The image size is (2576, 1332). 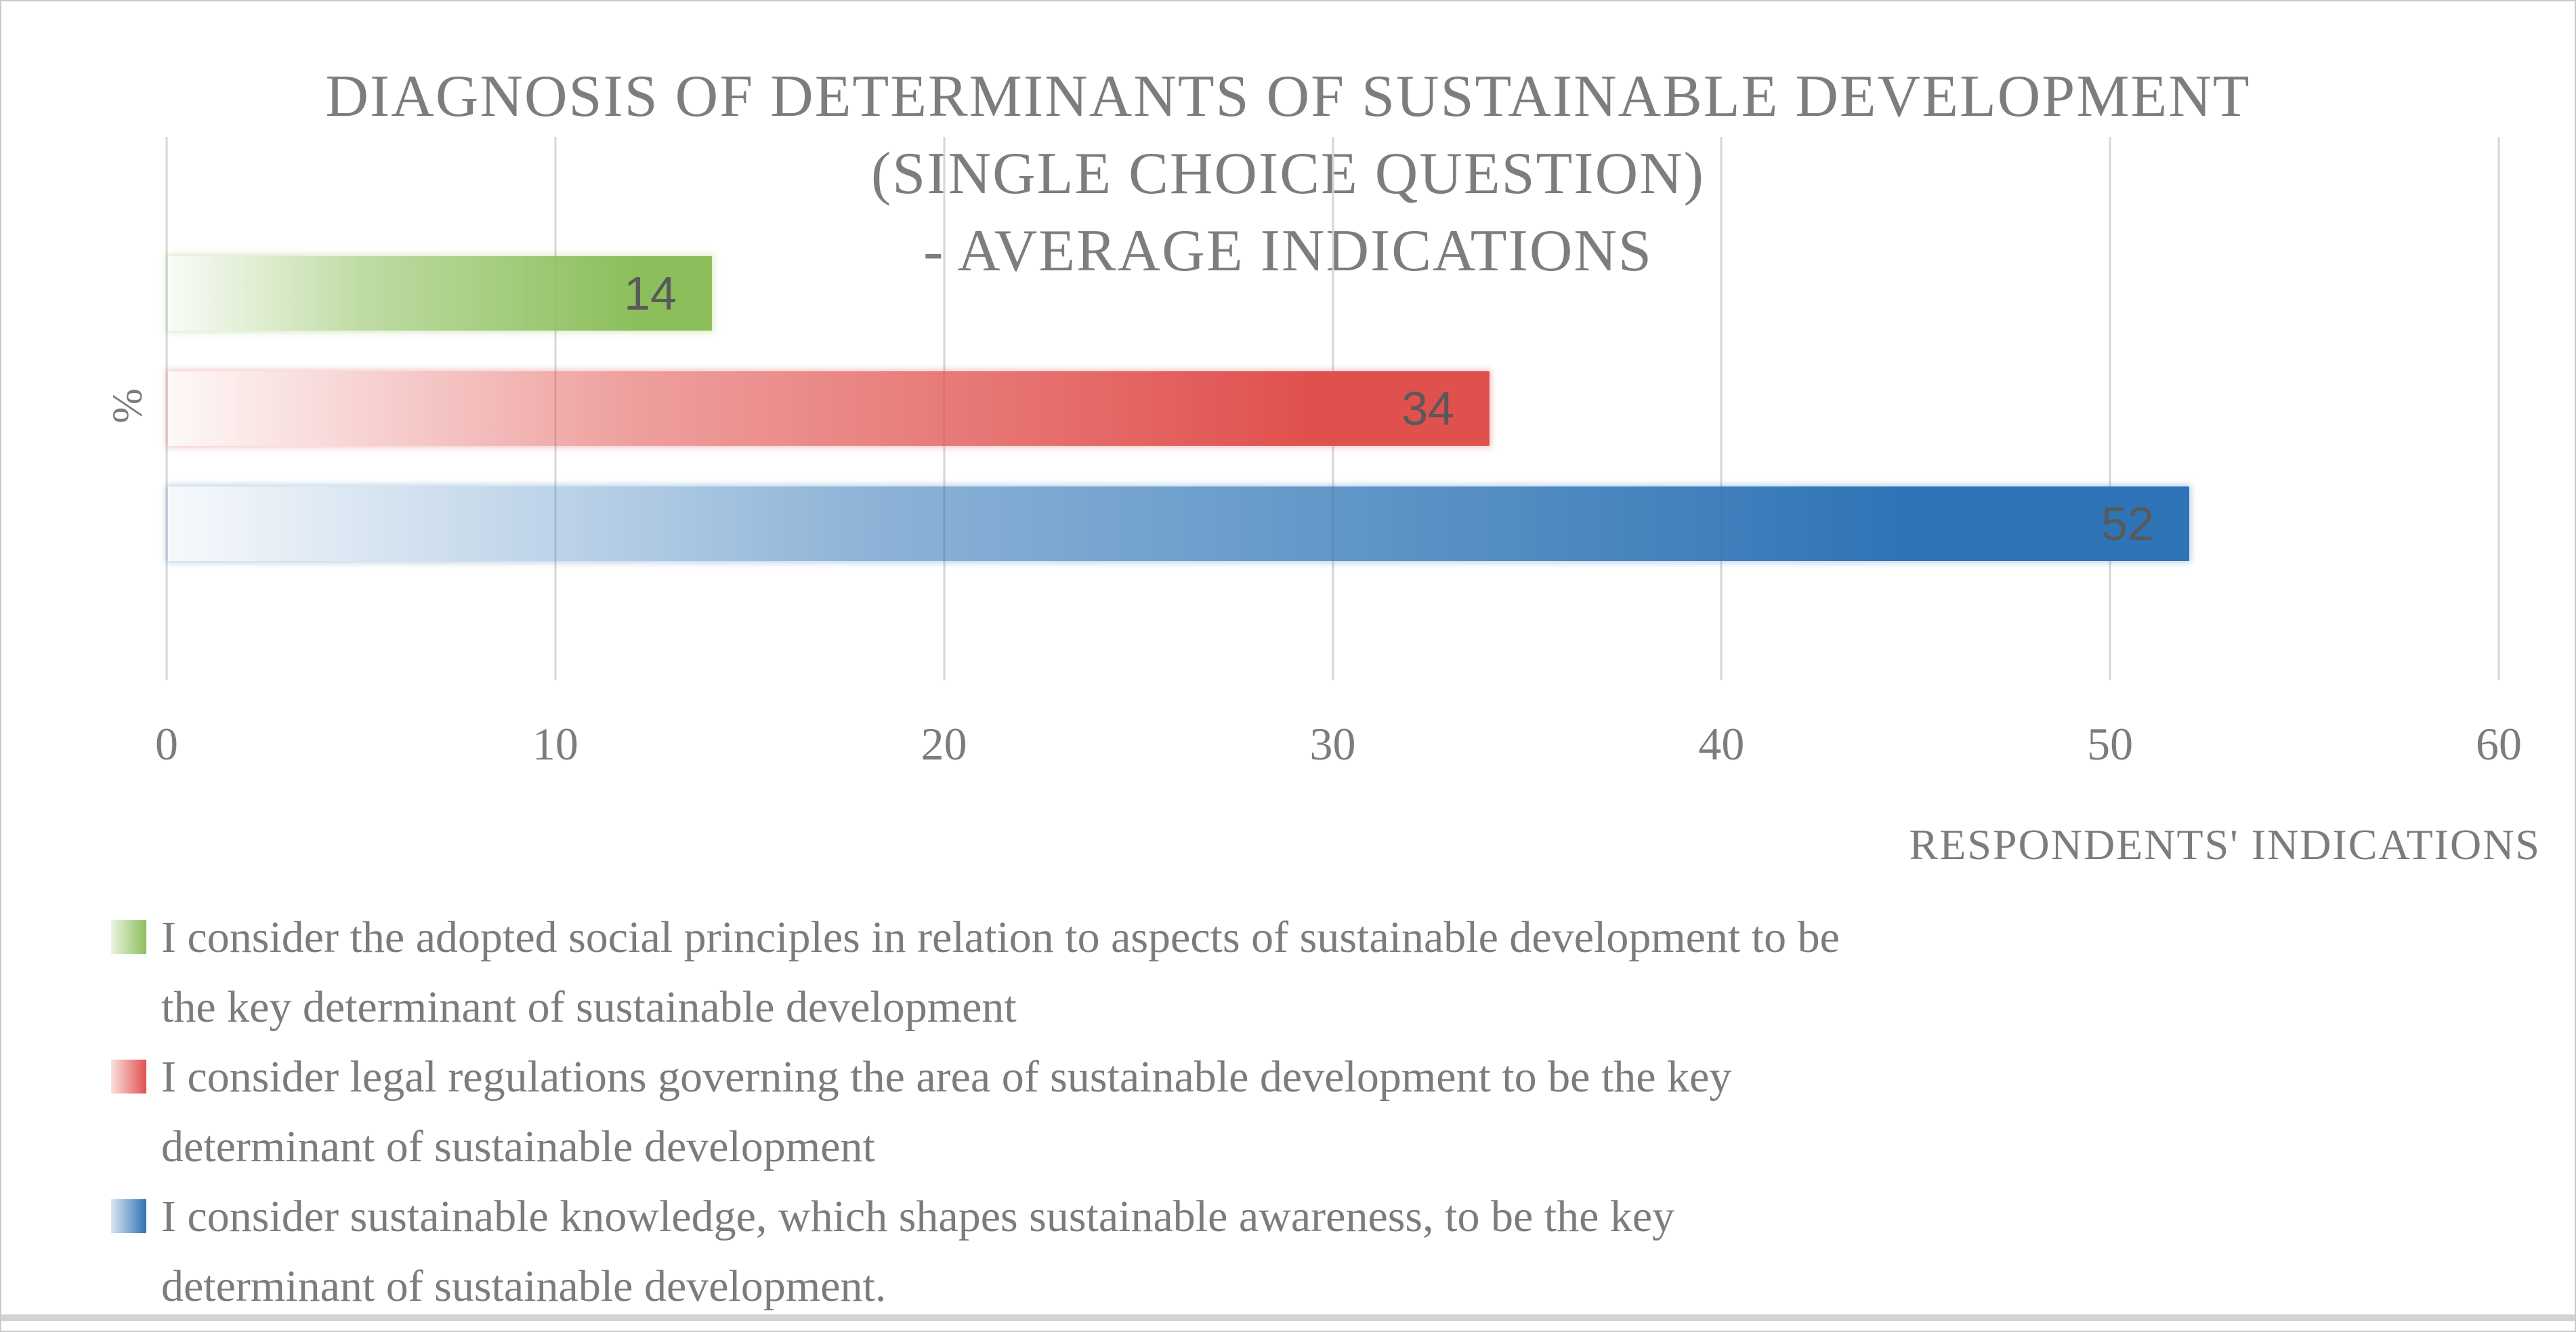 I want to click on chart-title-line-3: - AVERAGE INDICATIONS, so click(x=1288, y=251).